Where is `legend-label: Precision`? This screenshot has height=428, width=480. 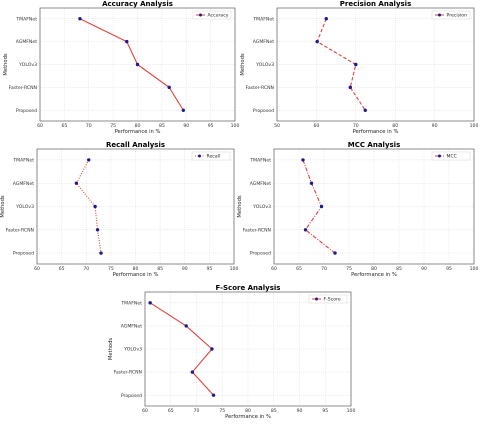 legend-label: Precision is located at coordinates (457, 16).